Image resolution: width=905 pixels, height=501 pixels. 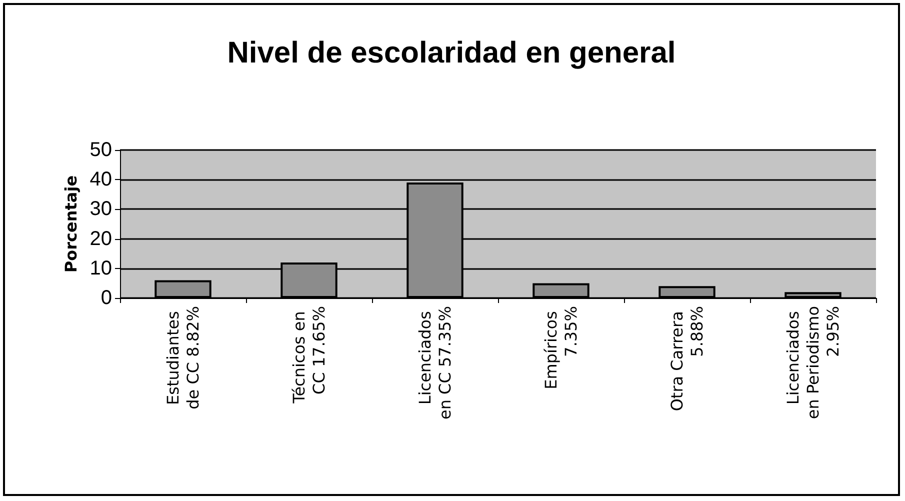 I want to click on x-tick-label: Técnicos en CC 17.65%, so click(x=309, y=355).